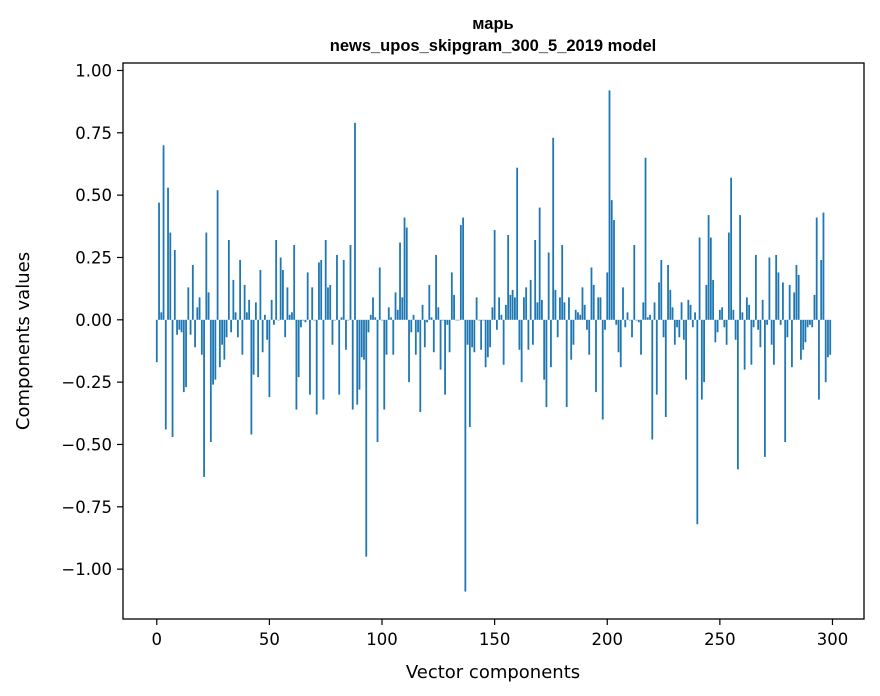 The image size is (880, 696). I want to click on x-tick-label: 0, so click(157, 639).